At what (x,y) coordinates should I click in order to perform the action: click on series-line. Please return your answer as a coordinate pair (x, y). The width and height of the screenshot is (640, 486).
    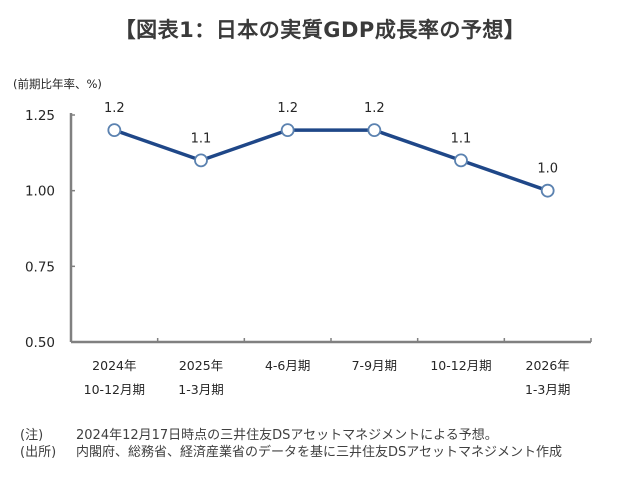
    Looking at the image, I should click on (331, 160).